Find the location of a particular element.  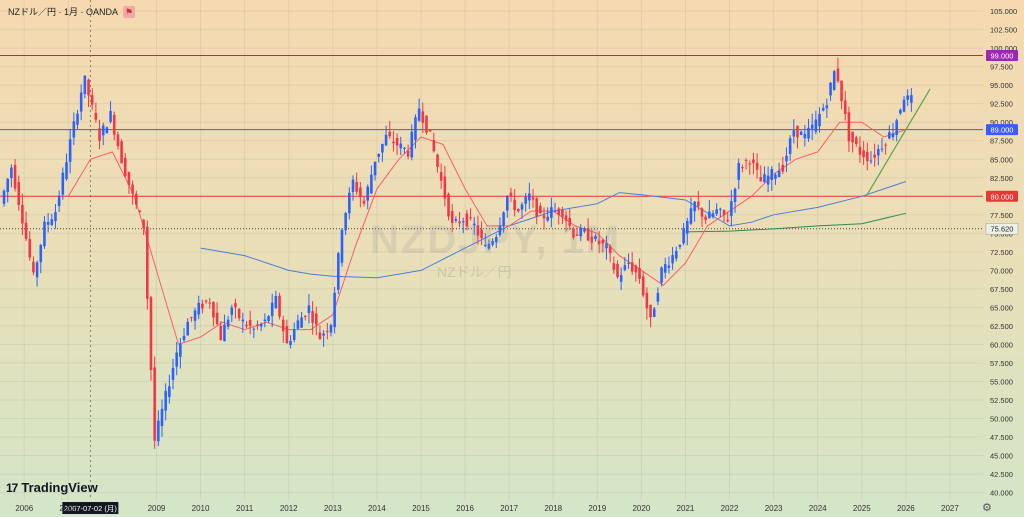

y-tick-label: 82.500 is located at coordinates (1001, 178).